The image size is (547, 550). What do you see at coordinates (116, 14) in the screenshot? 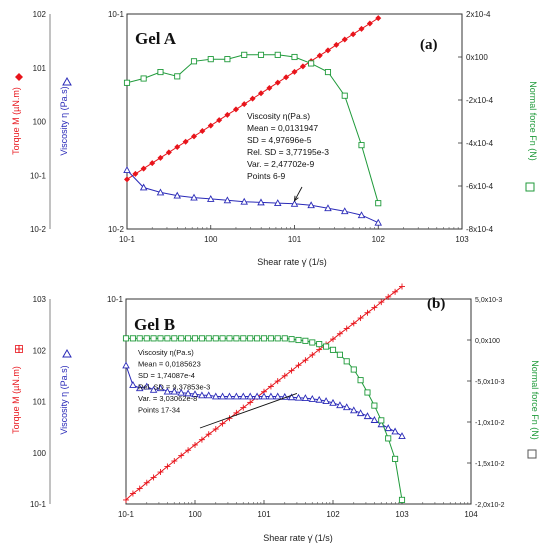
I see `panel-a-left-inner-tick-label: 10-1` at bounding box center [116, 14].